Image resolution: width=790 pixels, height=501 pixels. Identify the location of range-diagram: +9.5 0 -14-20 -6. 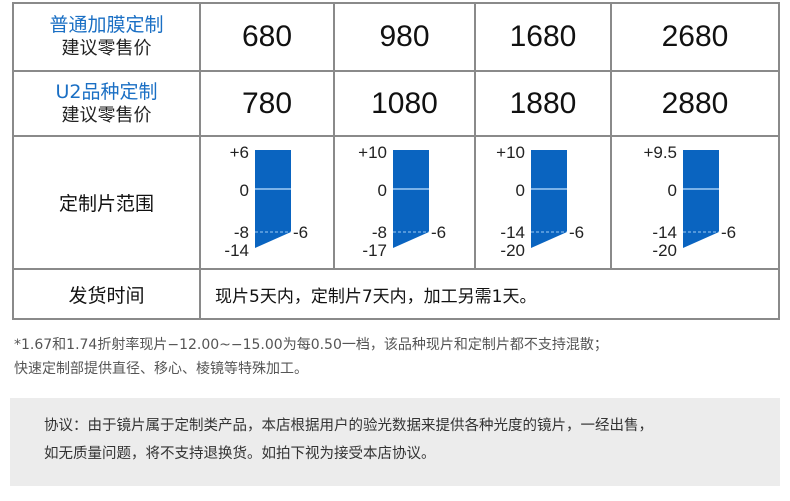
(689, 201).